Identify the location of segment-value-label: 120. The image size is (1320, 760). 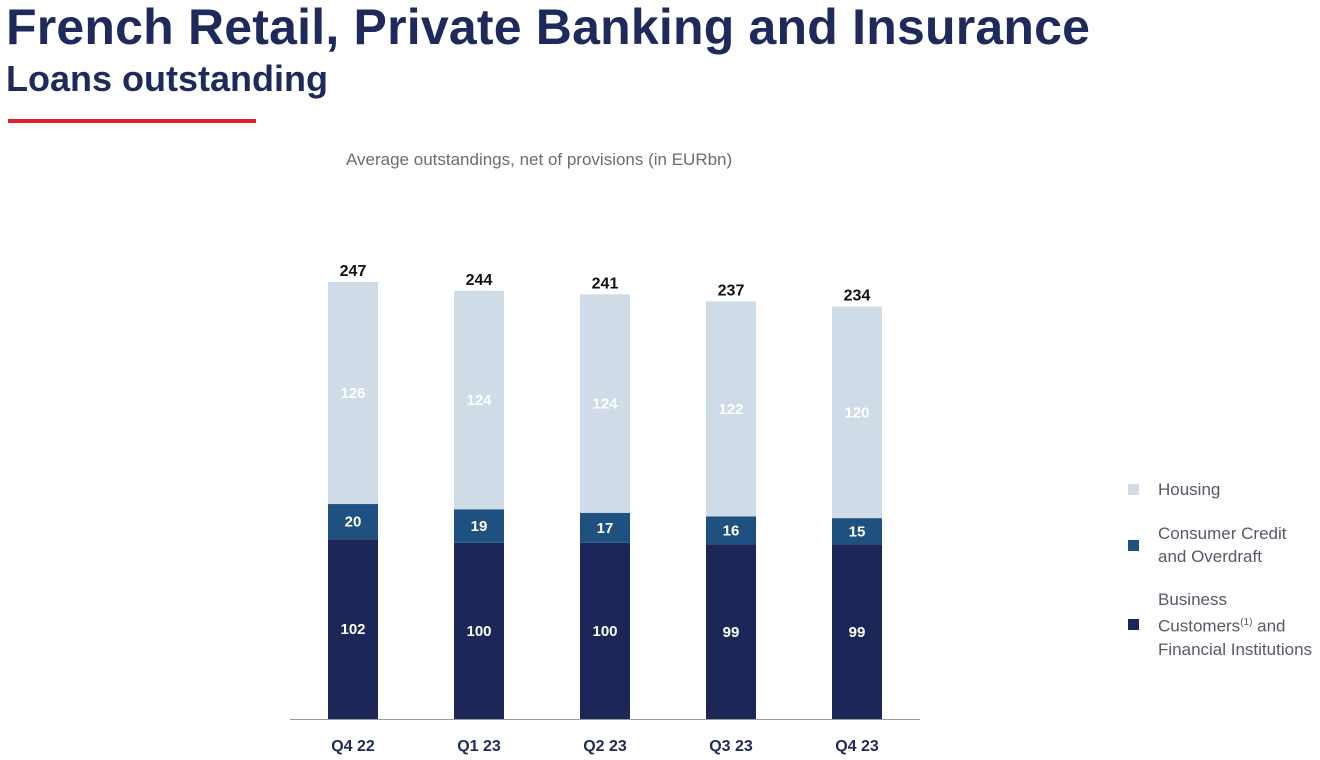
(856, 412).